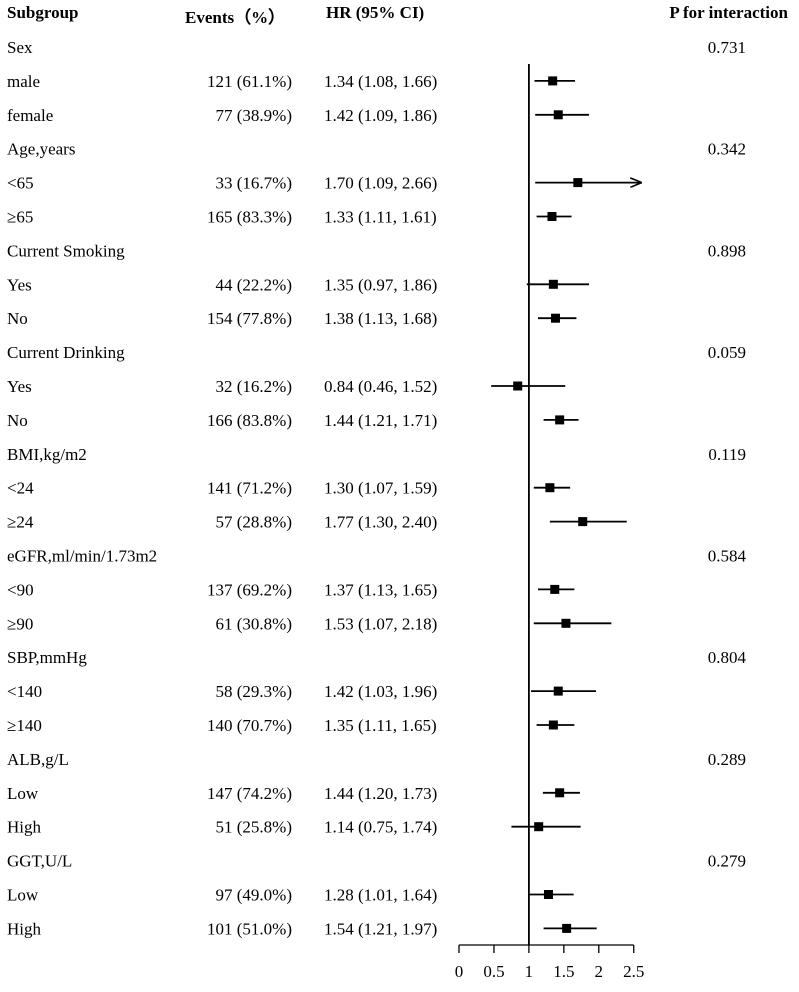  What do you see at coordinates (254, 827) in the screenshot?
I see `events-value: 51 (25.8%)` at bounding box center [254, 827].